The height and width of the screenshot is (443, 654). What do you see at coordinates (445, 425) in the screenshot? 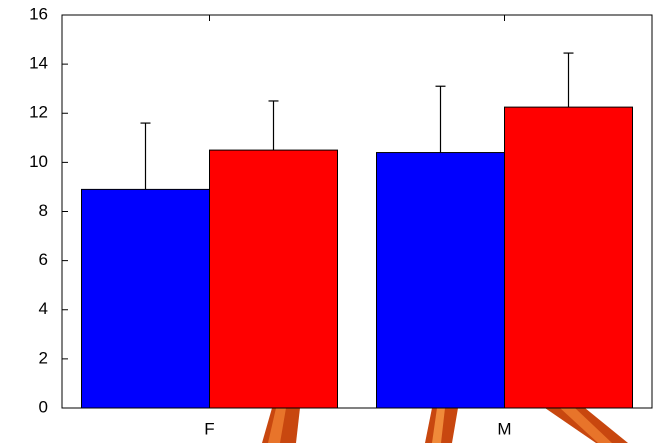
I see `background-decoration` at bounding box center [445, 425].